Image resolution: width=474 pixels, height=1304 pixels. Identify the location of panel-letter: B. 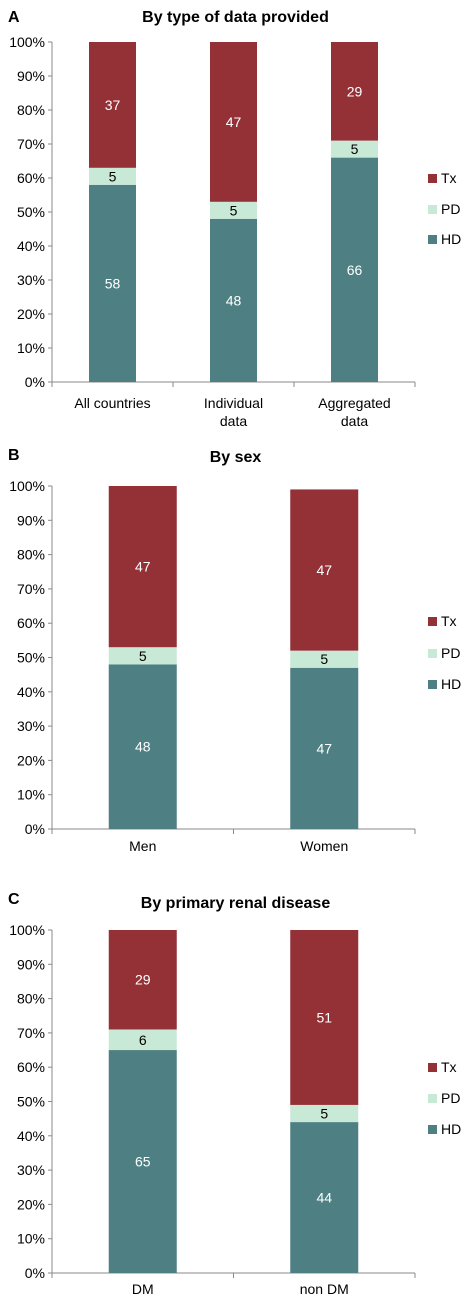
(14, 455).